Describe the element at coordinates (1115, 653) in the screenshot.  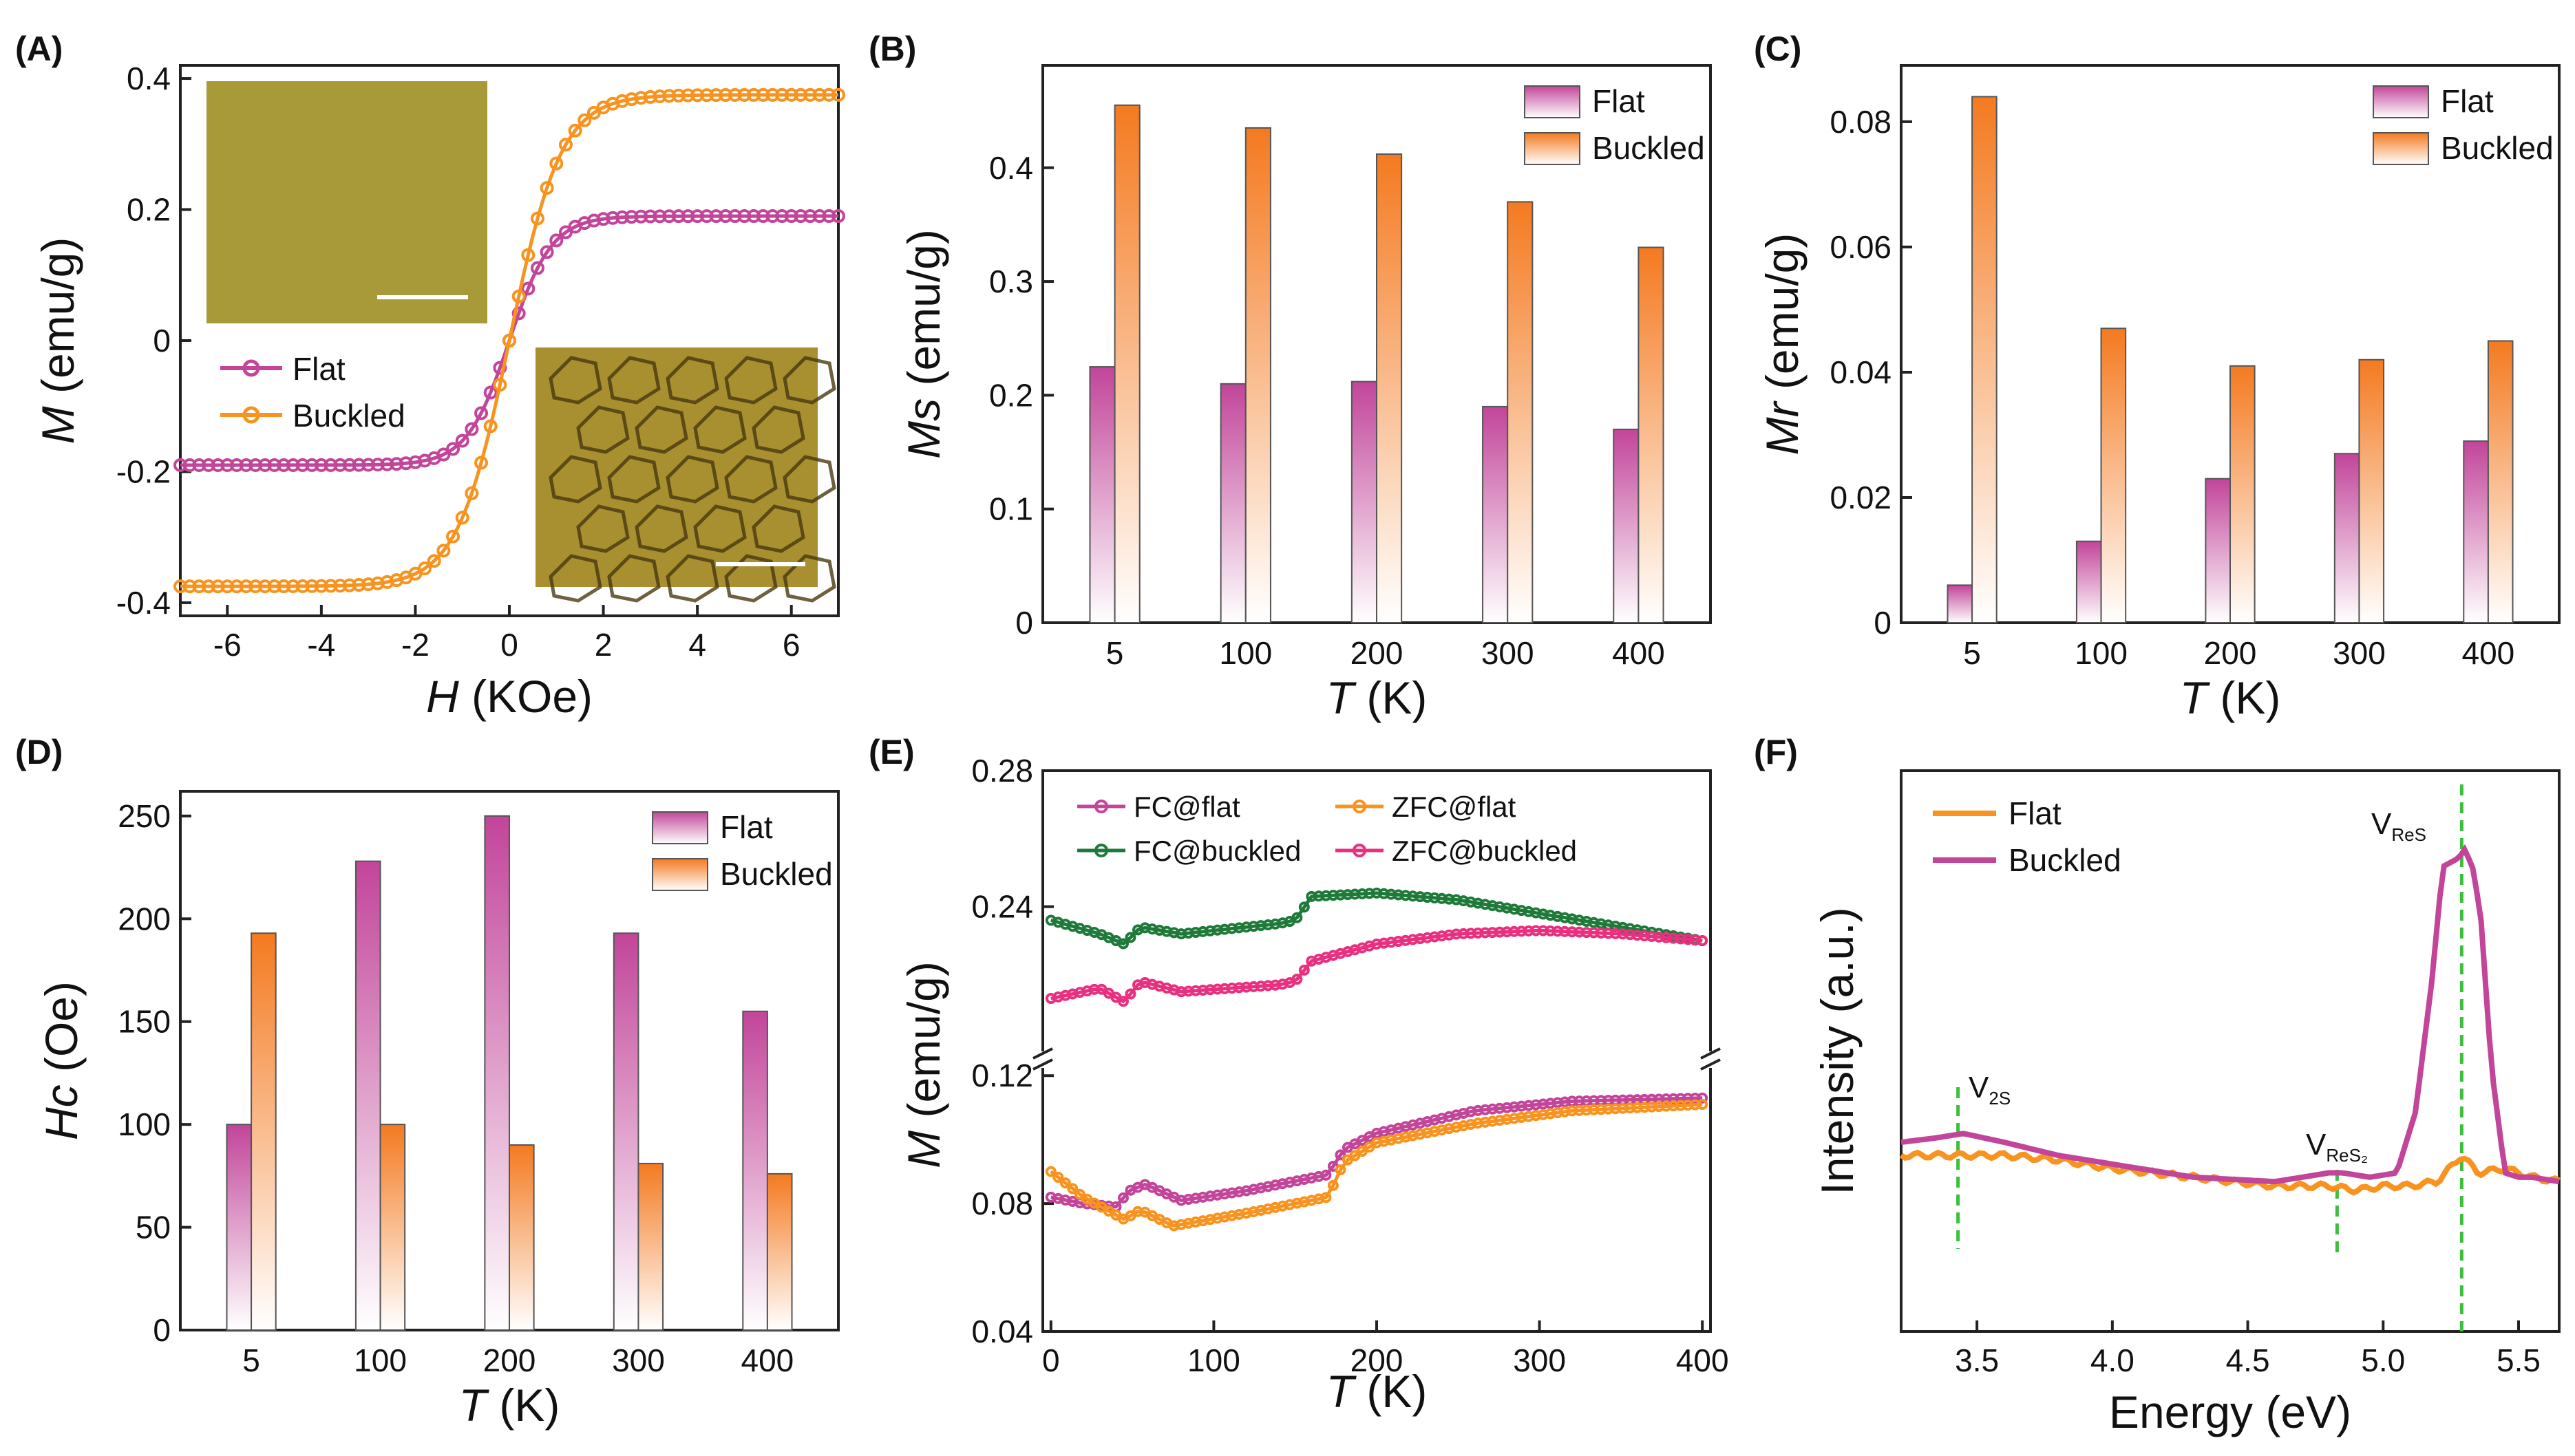
I see `panel-b-xtick-label: 5` at that location.